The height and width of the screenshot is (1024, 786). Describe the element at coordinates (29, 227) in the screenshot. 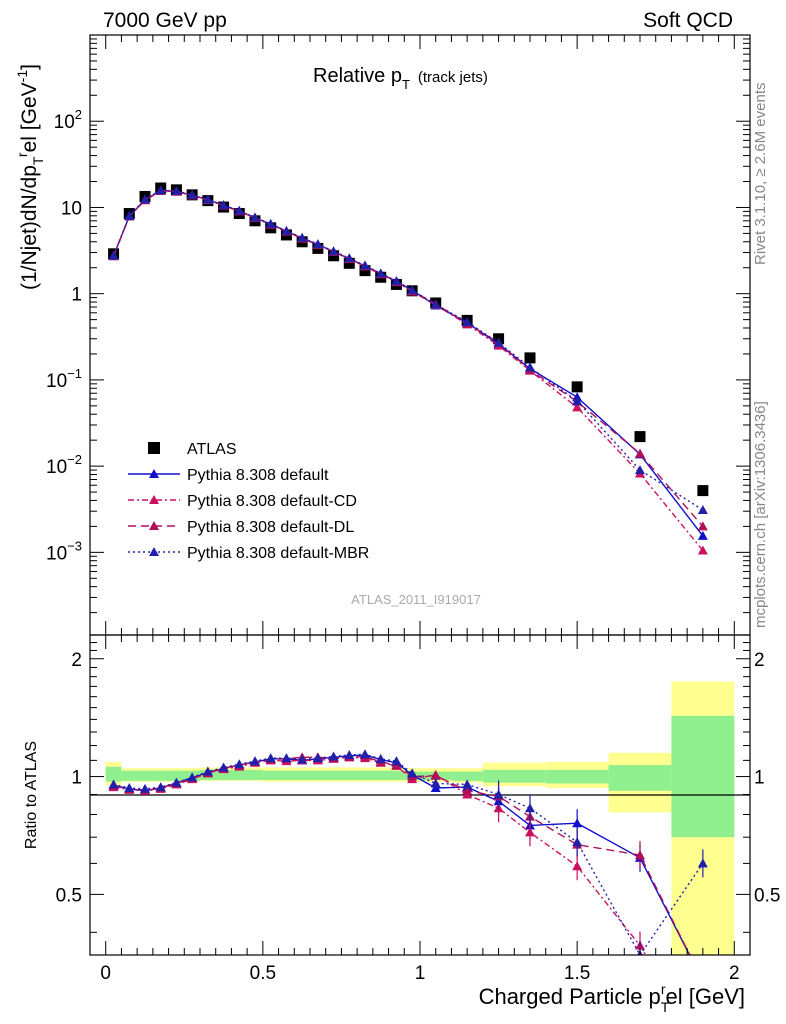

I see `ylabel-main: (1/Njet)dN/dp` at that location.